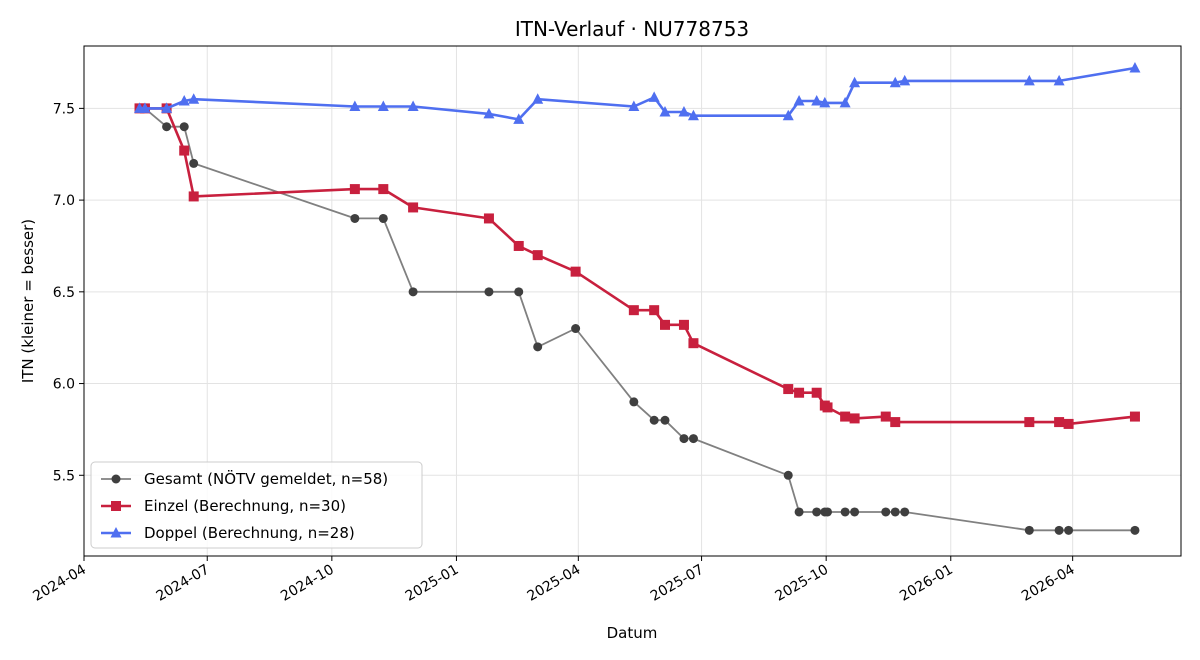  What do you see at coordinates (677, 583) in the screenshot?
I see `x-tick-label: 2025-07` at bounding box center [677, 583].